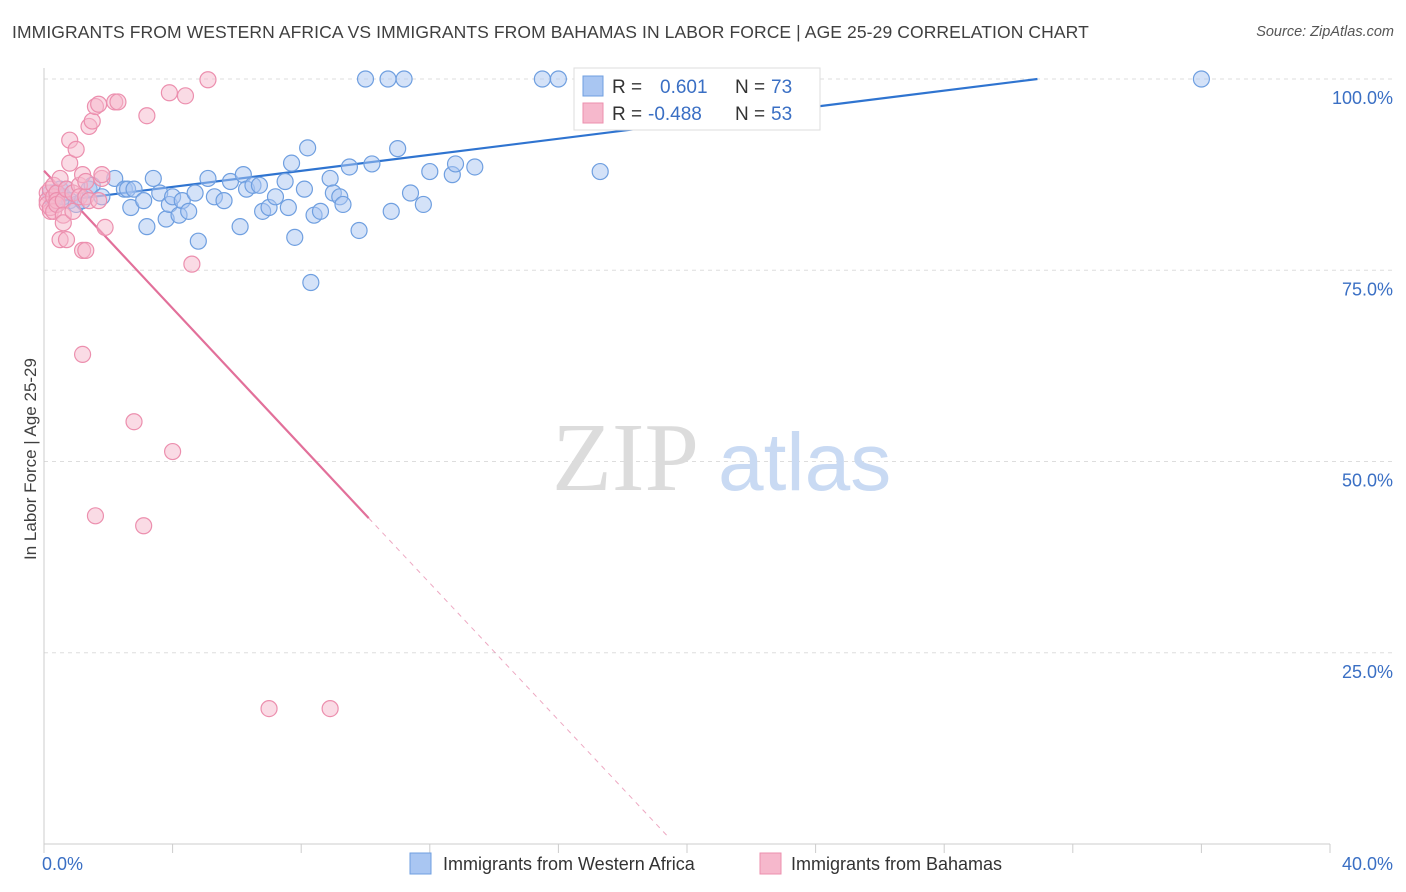 The height and width of the screenshot is (892, 1406). I want to click on legend-swatch-western-africa, so click(420, 863).